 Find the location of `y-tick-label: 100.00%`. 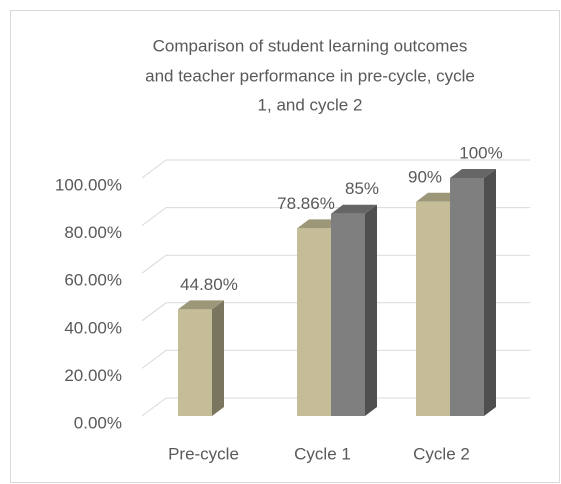

y-tick-label: 100.00% is located at coordinates (88, 184).